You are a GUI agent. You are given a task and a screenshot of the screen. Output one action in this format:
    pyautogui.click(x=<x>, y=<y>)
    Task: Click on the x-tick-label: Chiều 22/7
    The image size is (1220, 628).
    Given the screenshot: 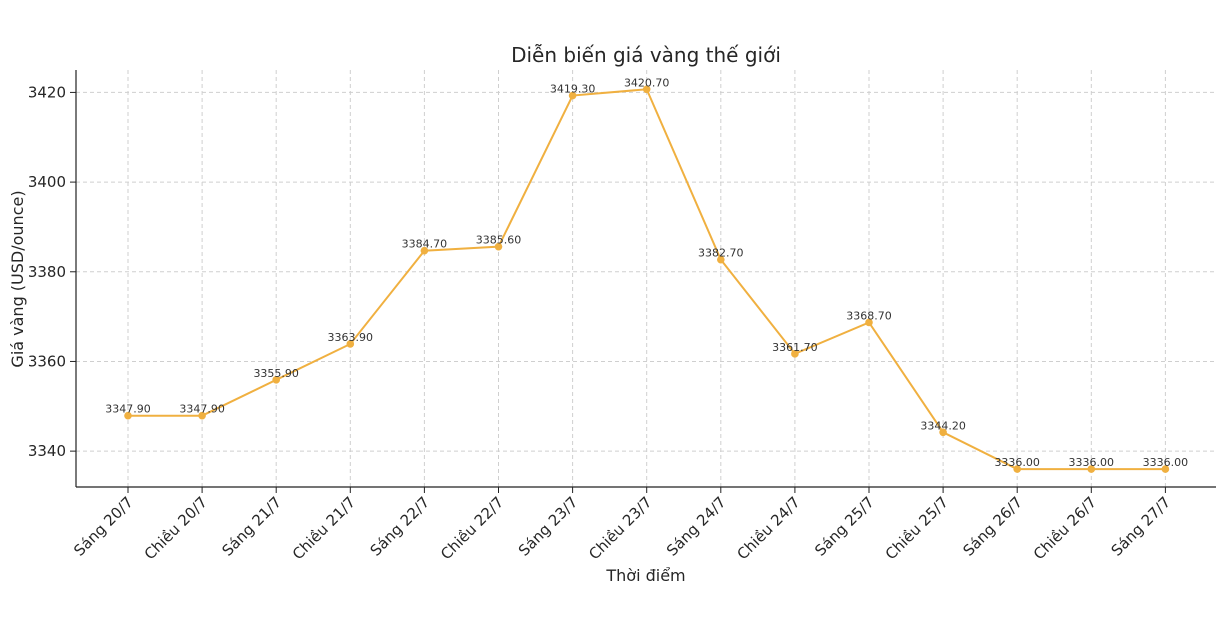 What is the action you would take?
    pyautogui.click(x=472, y=528)
    